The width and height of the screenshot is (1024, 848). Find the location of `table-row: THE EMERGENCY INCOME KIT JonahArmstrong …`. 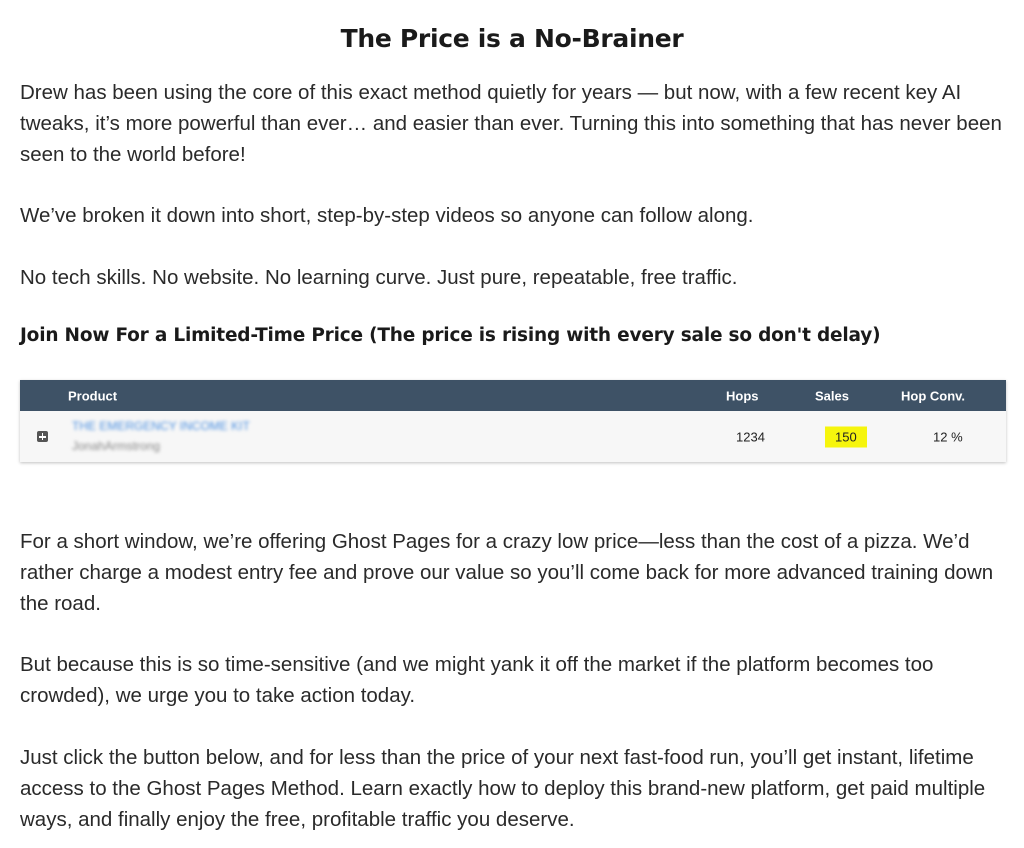

table-row: THE EMERGENCY INCOME KIT JonahArmstrong … is located at coordinates (513, 436).